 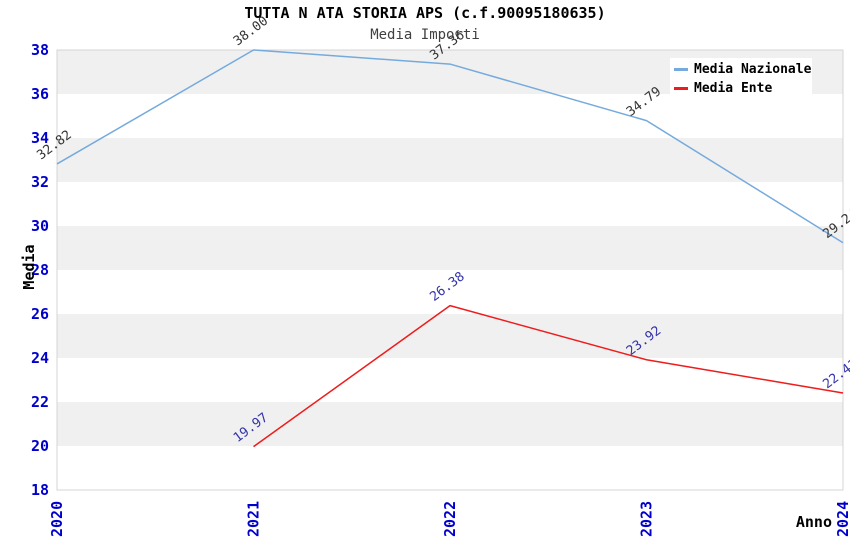 I want to click on legend-item-media-nazionale: Media Nazionale, so click(x=743, y=69).